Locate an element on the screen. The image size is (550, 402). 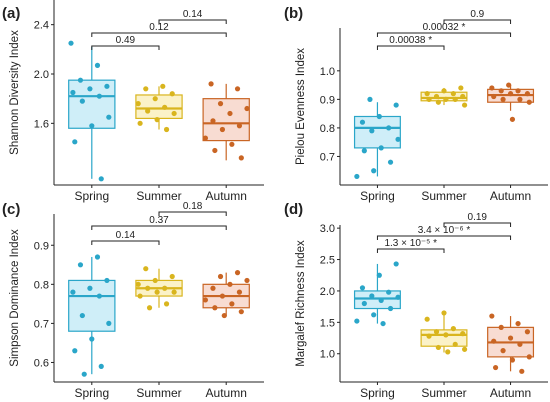
p-value-label: 1.3 × 10⁻⁵ * is located at coordinates (410, 243).